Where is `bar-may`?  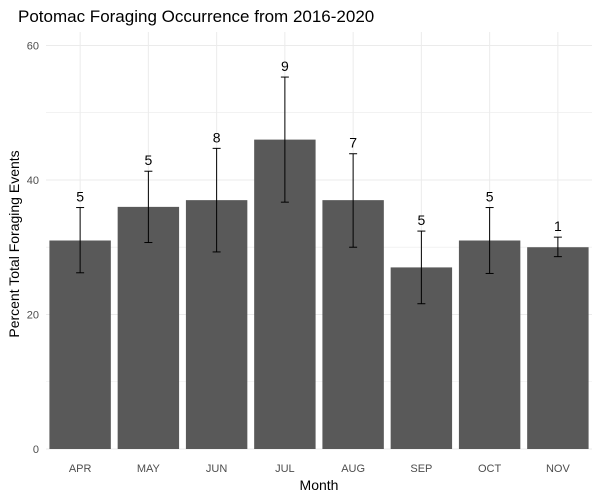
bar-may is located at coordinates (148, 327).